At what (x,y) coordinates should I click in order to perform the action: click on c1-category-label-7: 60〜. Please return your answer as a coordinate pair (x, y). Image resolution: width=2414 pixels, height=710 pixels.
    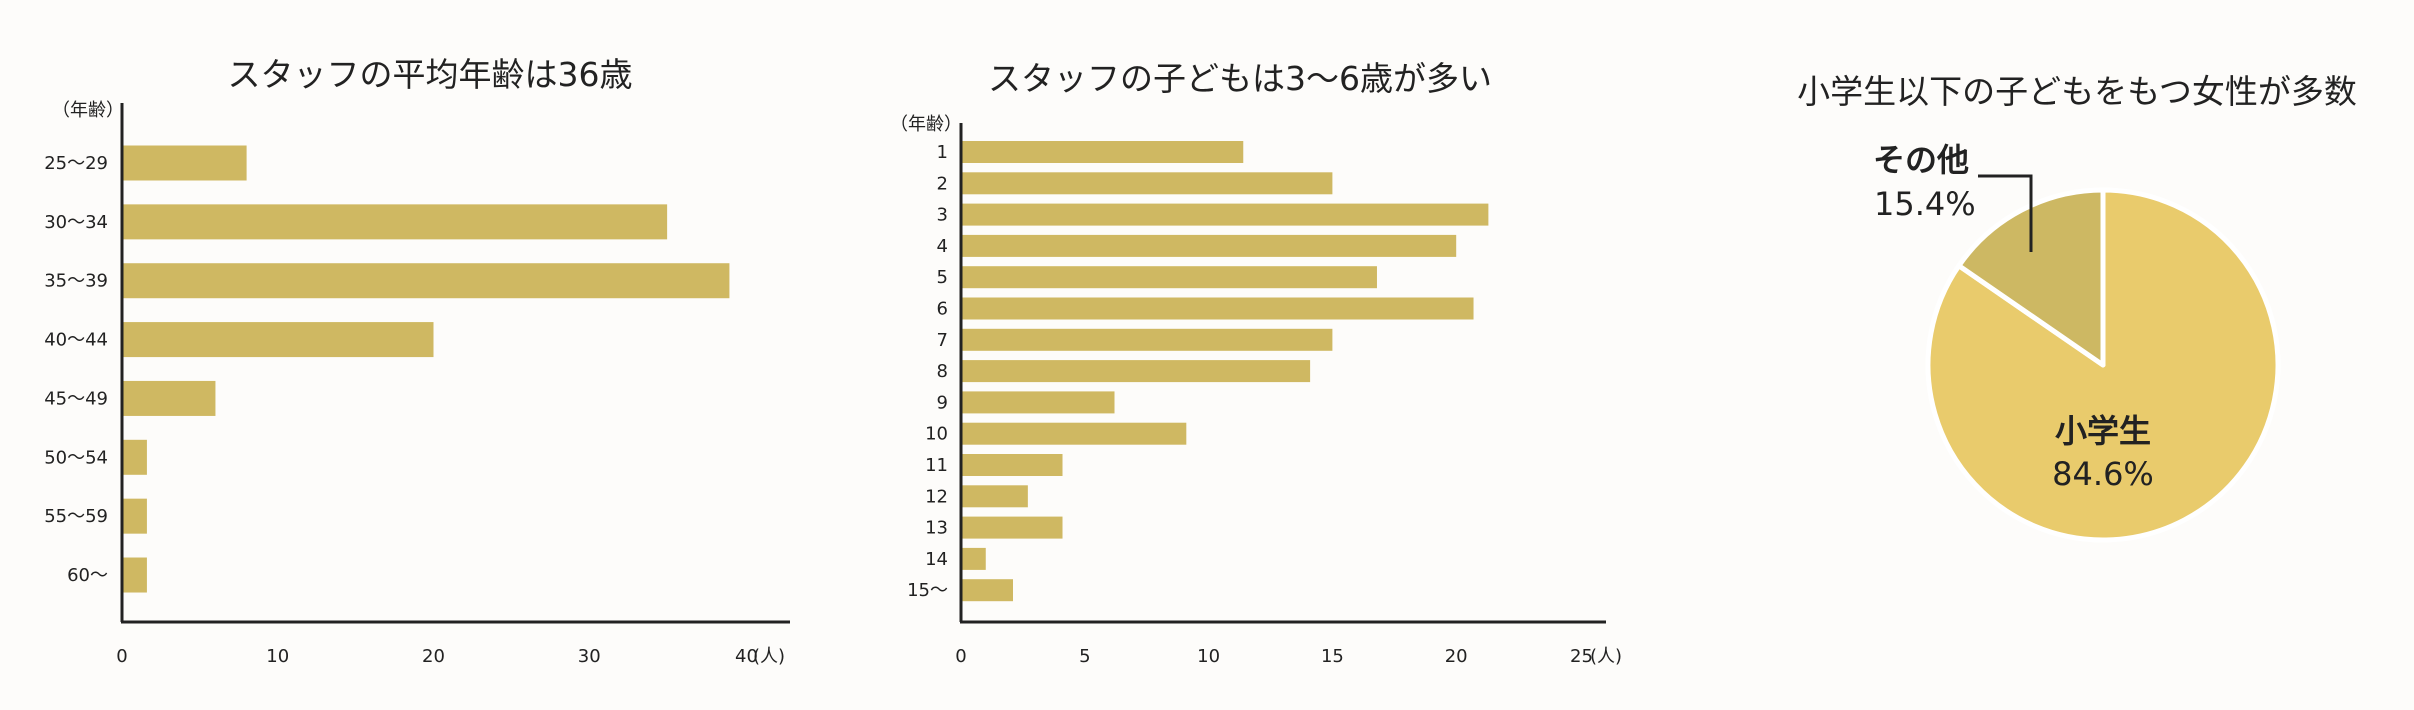
    Looking at the image, I should click on (87, 575).